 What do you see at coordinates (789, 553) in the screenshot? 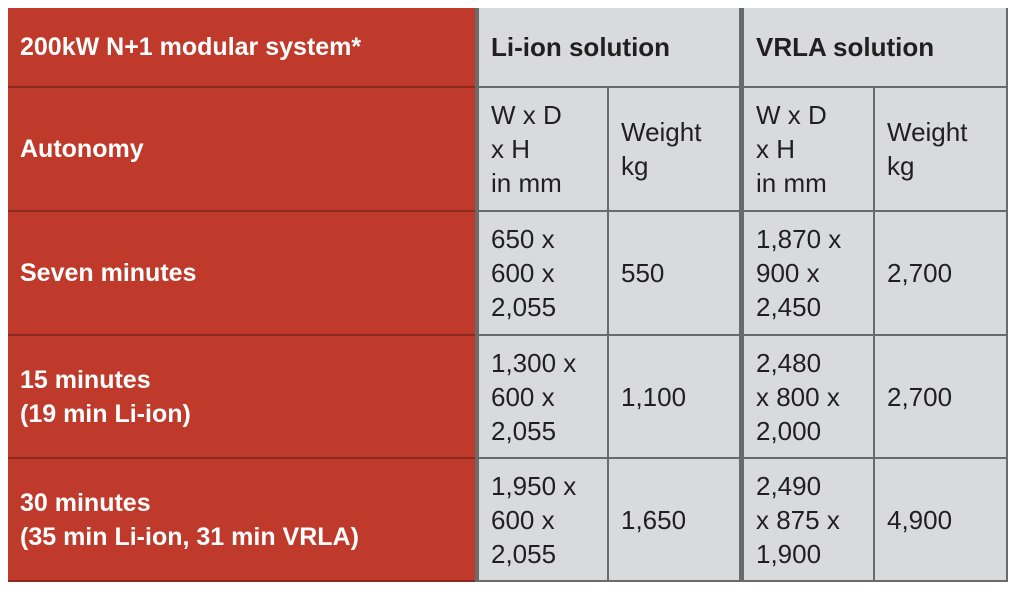
I see `cell-line: 1,900` at bounding box center [789, 553].